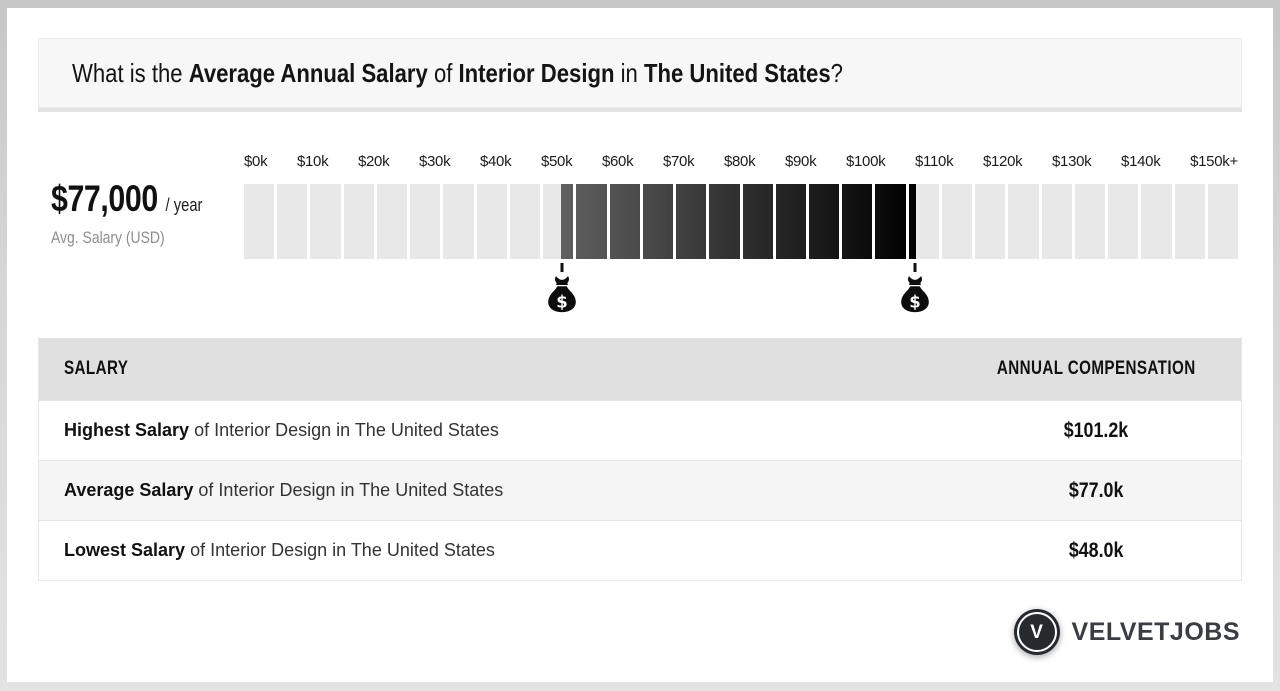 Image resolution: width=1280 pixels, height=691 pixels. What do you see at coordinates (495, 161) in the screenshot?
I see `axis-tick-label: $40k` at bounding box center [495, 161].